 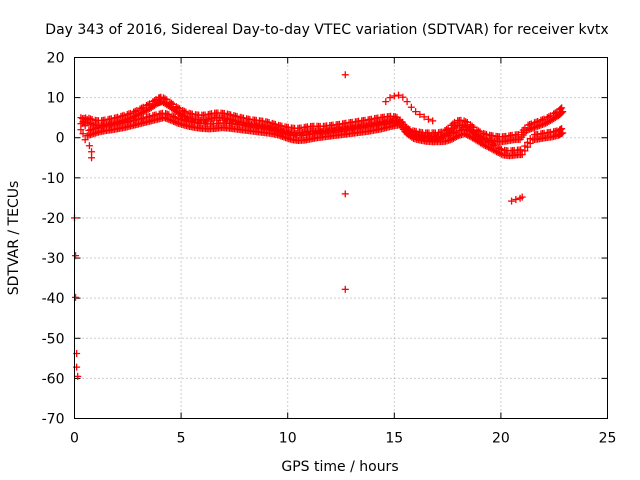 What do you see at coordinates (343, 439) in the screenshot?
I see `x-tick-labels: 0 5 10 15 20 25` at bounding box center [343, 439].